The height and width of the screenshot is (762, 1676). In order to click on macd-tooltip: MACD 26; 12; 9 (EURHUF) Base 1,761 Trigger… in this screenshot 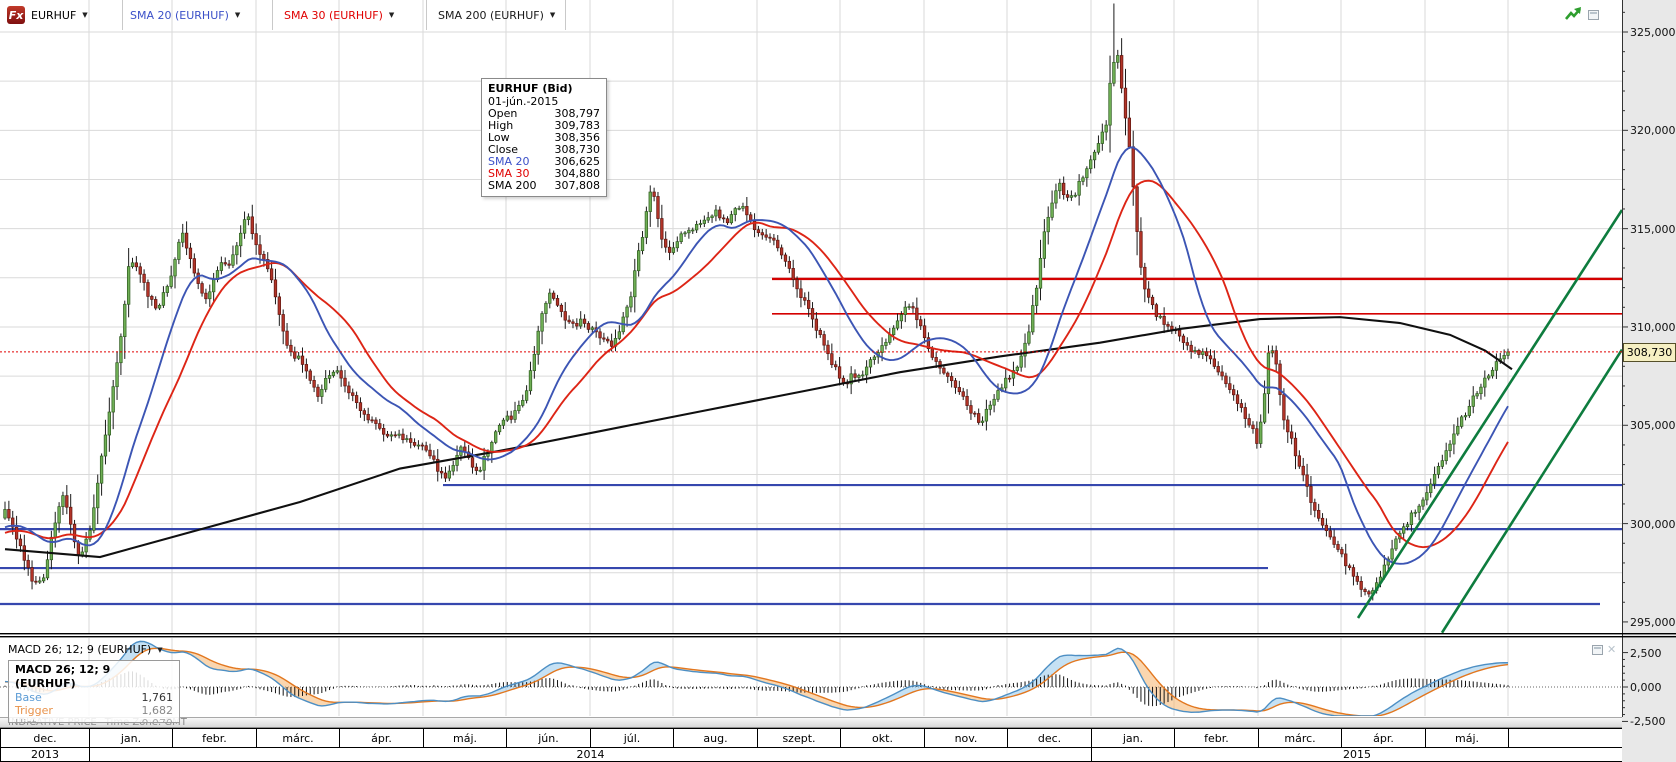, I will do `click(94, 691)`.